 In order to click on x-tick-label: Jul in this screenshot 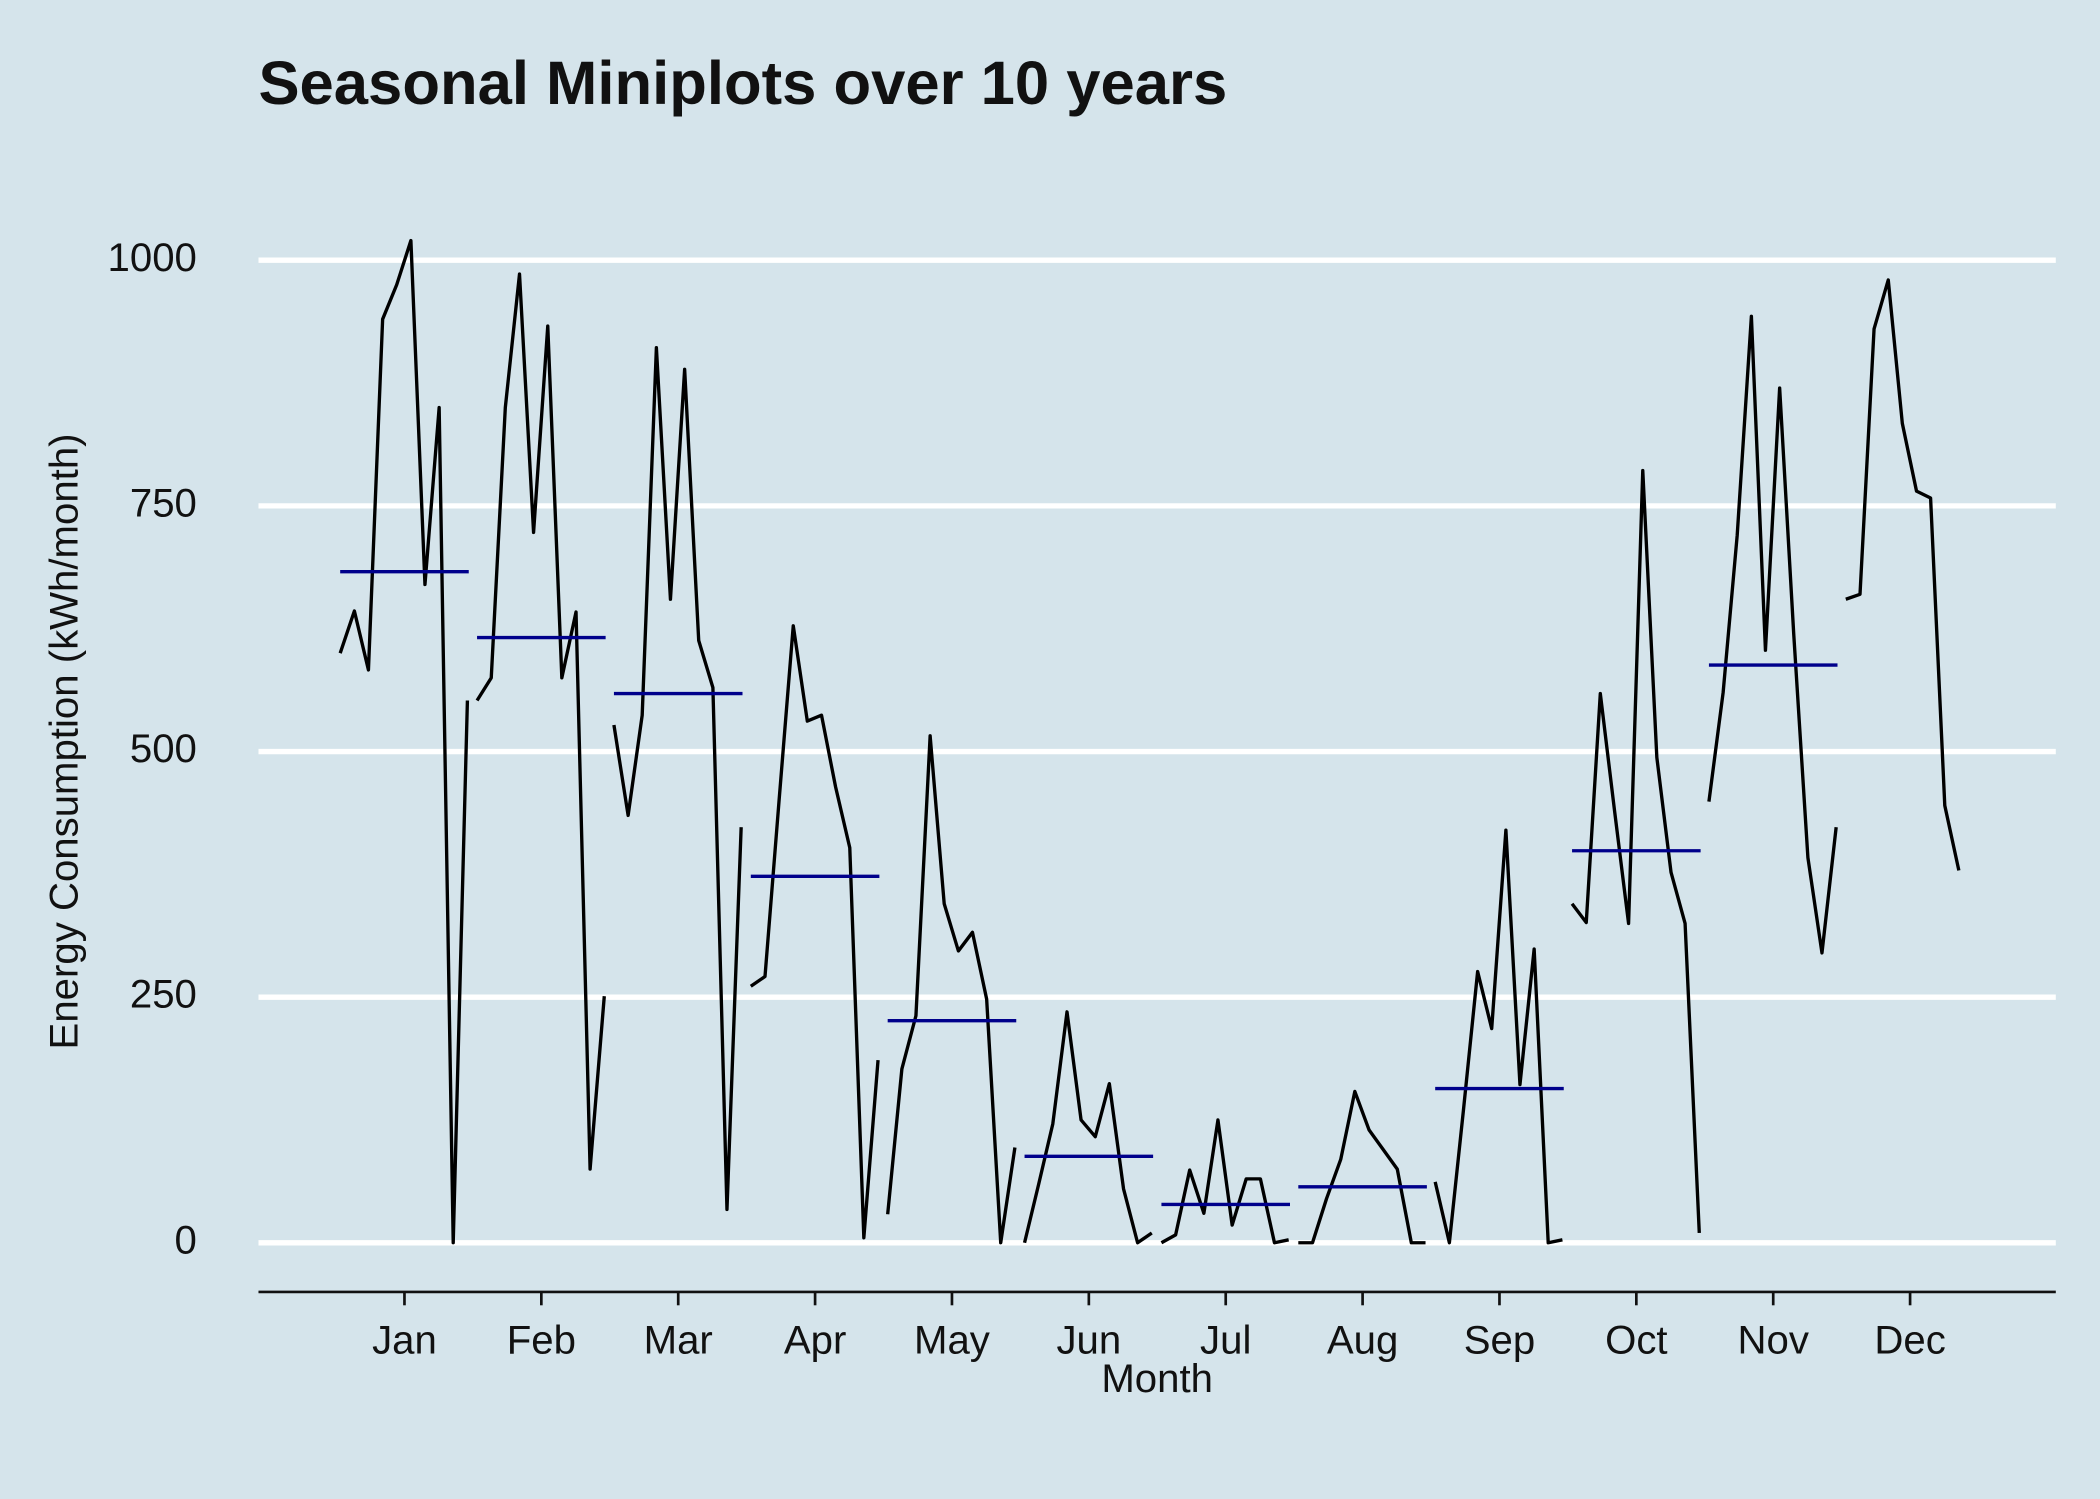, I will do `click(1225, 1339)`.